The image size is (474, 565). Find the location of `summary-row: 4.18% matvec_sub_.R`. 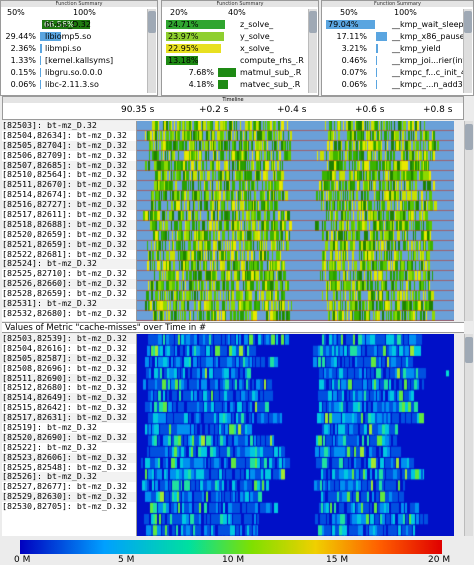

summary-row: 4.18% matvec_sub_.R is located at coordinates (240, 84).